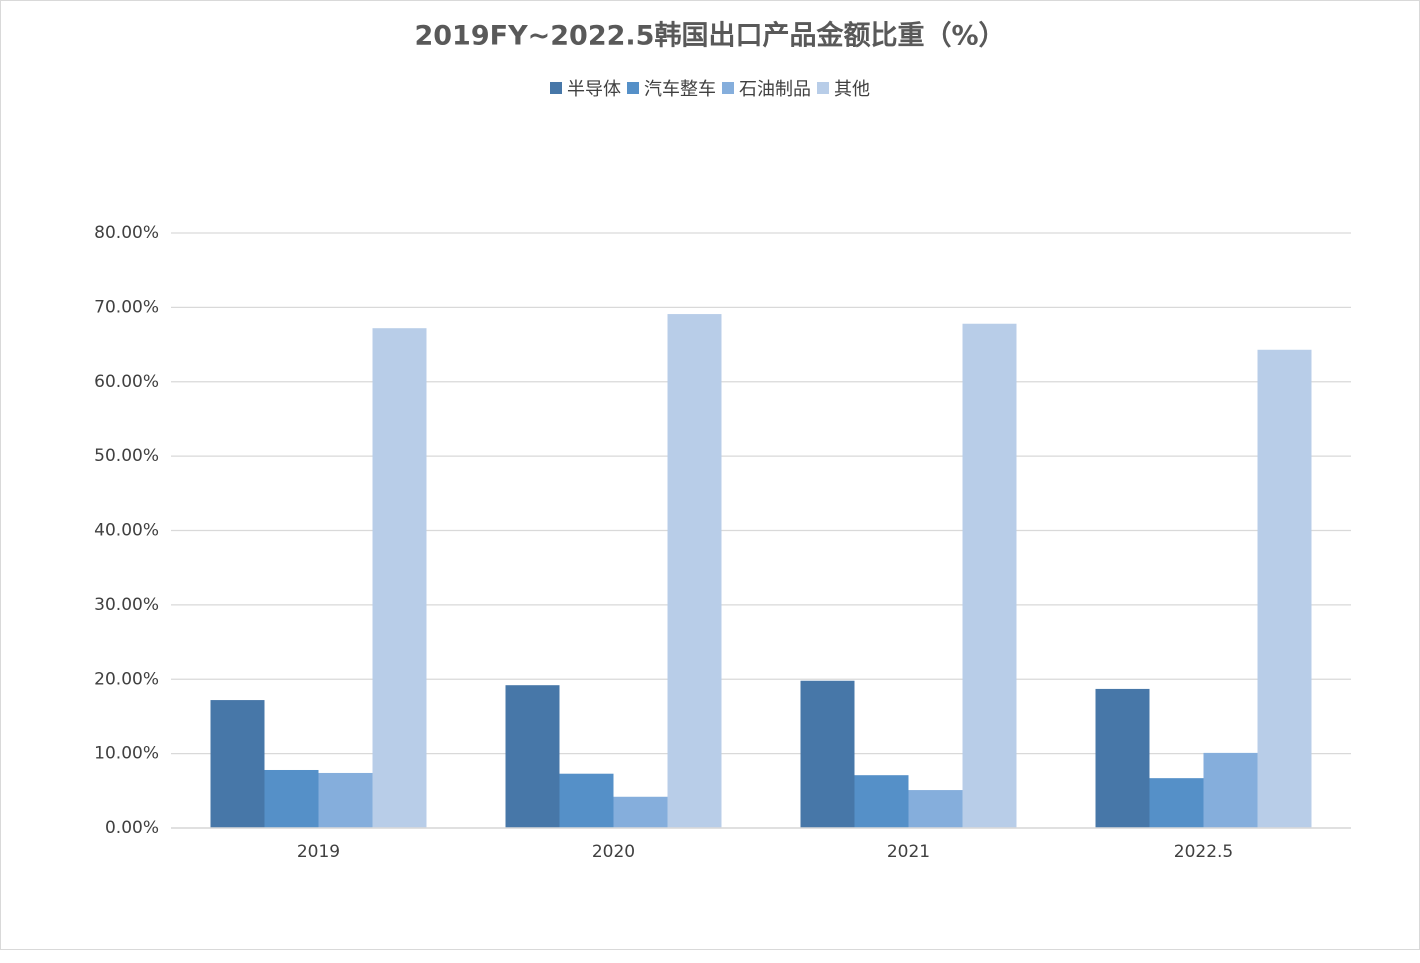 The image size is (1420, 963). I want to click on legend-item: 汽车整车, so click(671, 88).